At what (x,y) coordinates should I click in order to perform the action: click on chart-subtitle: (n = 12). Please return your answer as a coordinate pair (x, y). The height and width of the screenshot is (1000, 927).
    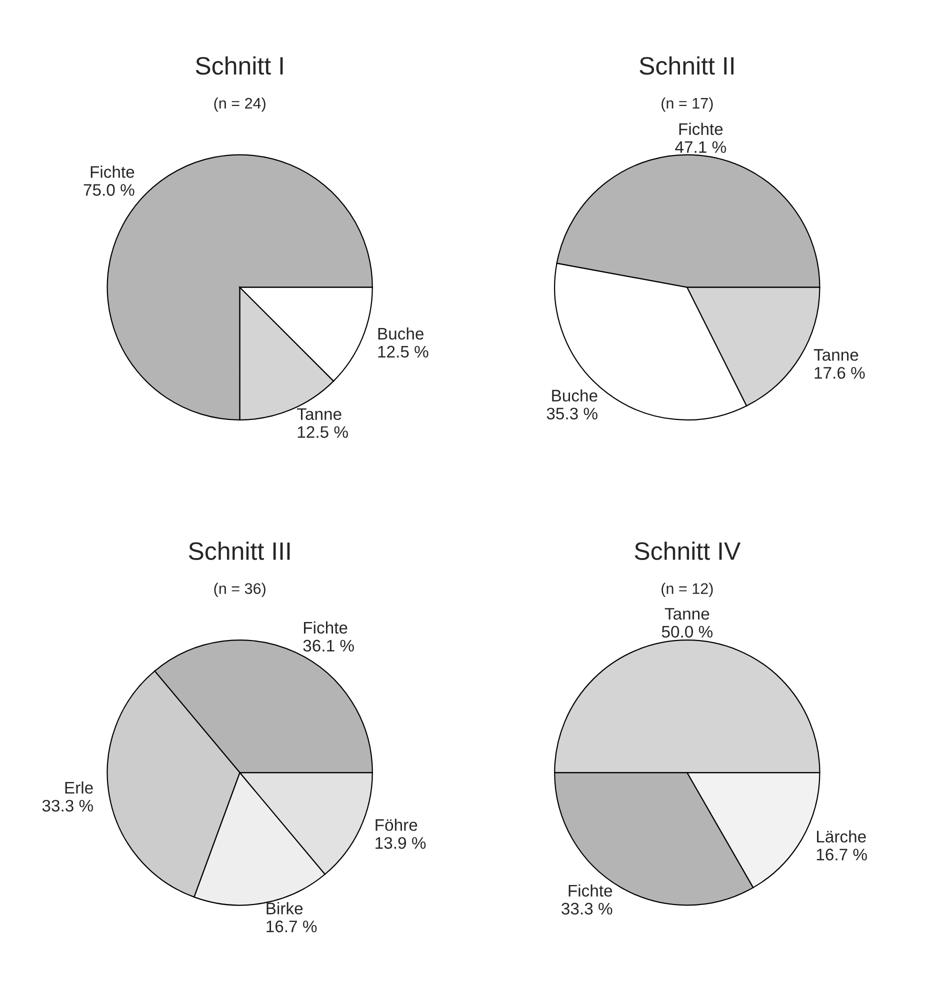
    Looking at the image, I should click on (687, 590).